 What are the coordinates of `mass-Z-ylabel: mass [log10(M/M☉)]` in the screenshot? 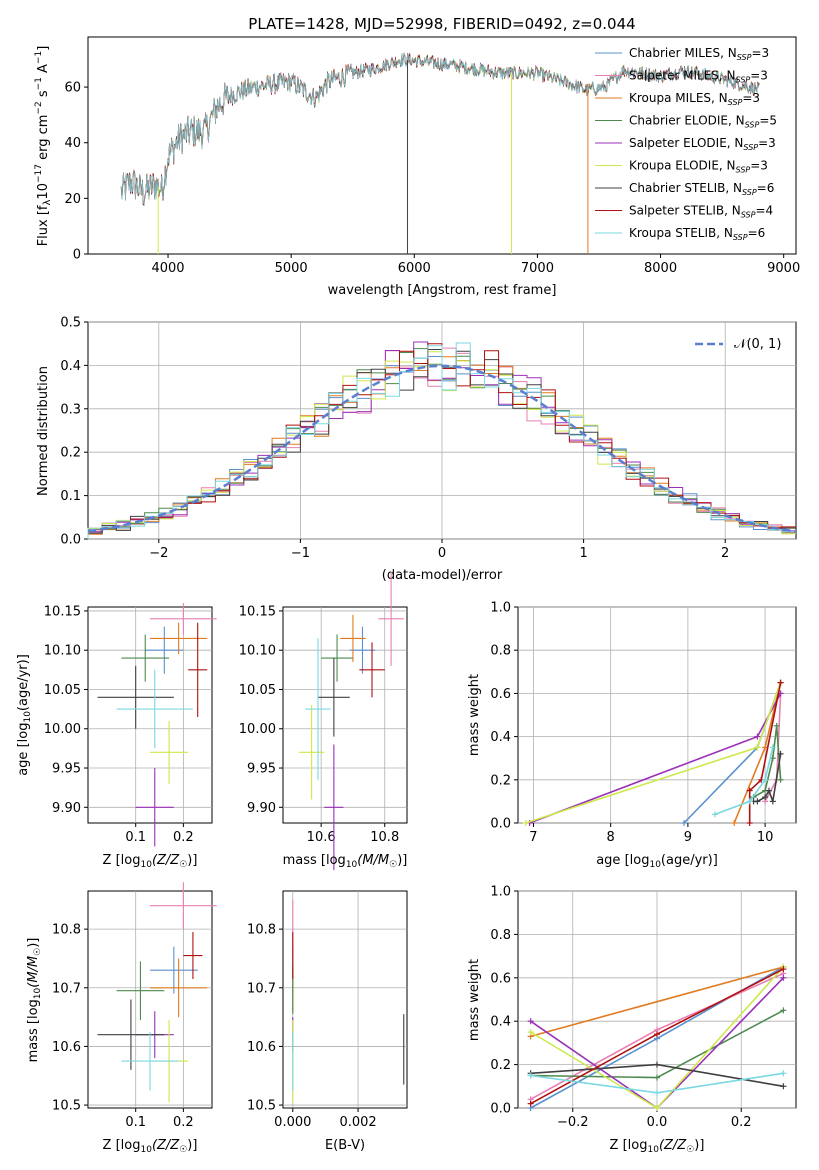 It's located at (34, 1000).